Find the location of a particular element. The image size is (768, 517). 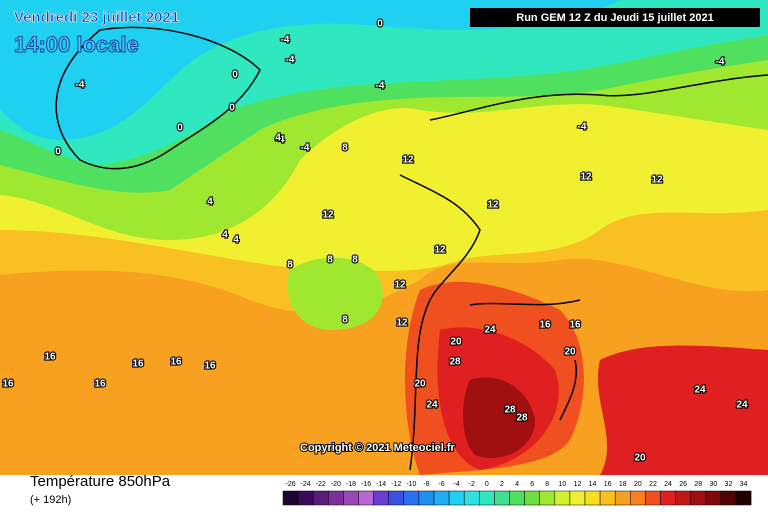

run-info: Run GEM 12 Z du Jeudi 15 juillet 2021 is located at coordinates (614, 18).